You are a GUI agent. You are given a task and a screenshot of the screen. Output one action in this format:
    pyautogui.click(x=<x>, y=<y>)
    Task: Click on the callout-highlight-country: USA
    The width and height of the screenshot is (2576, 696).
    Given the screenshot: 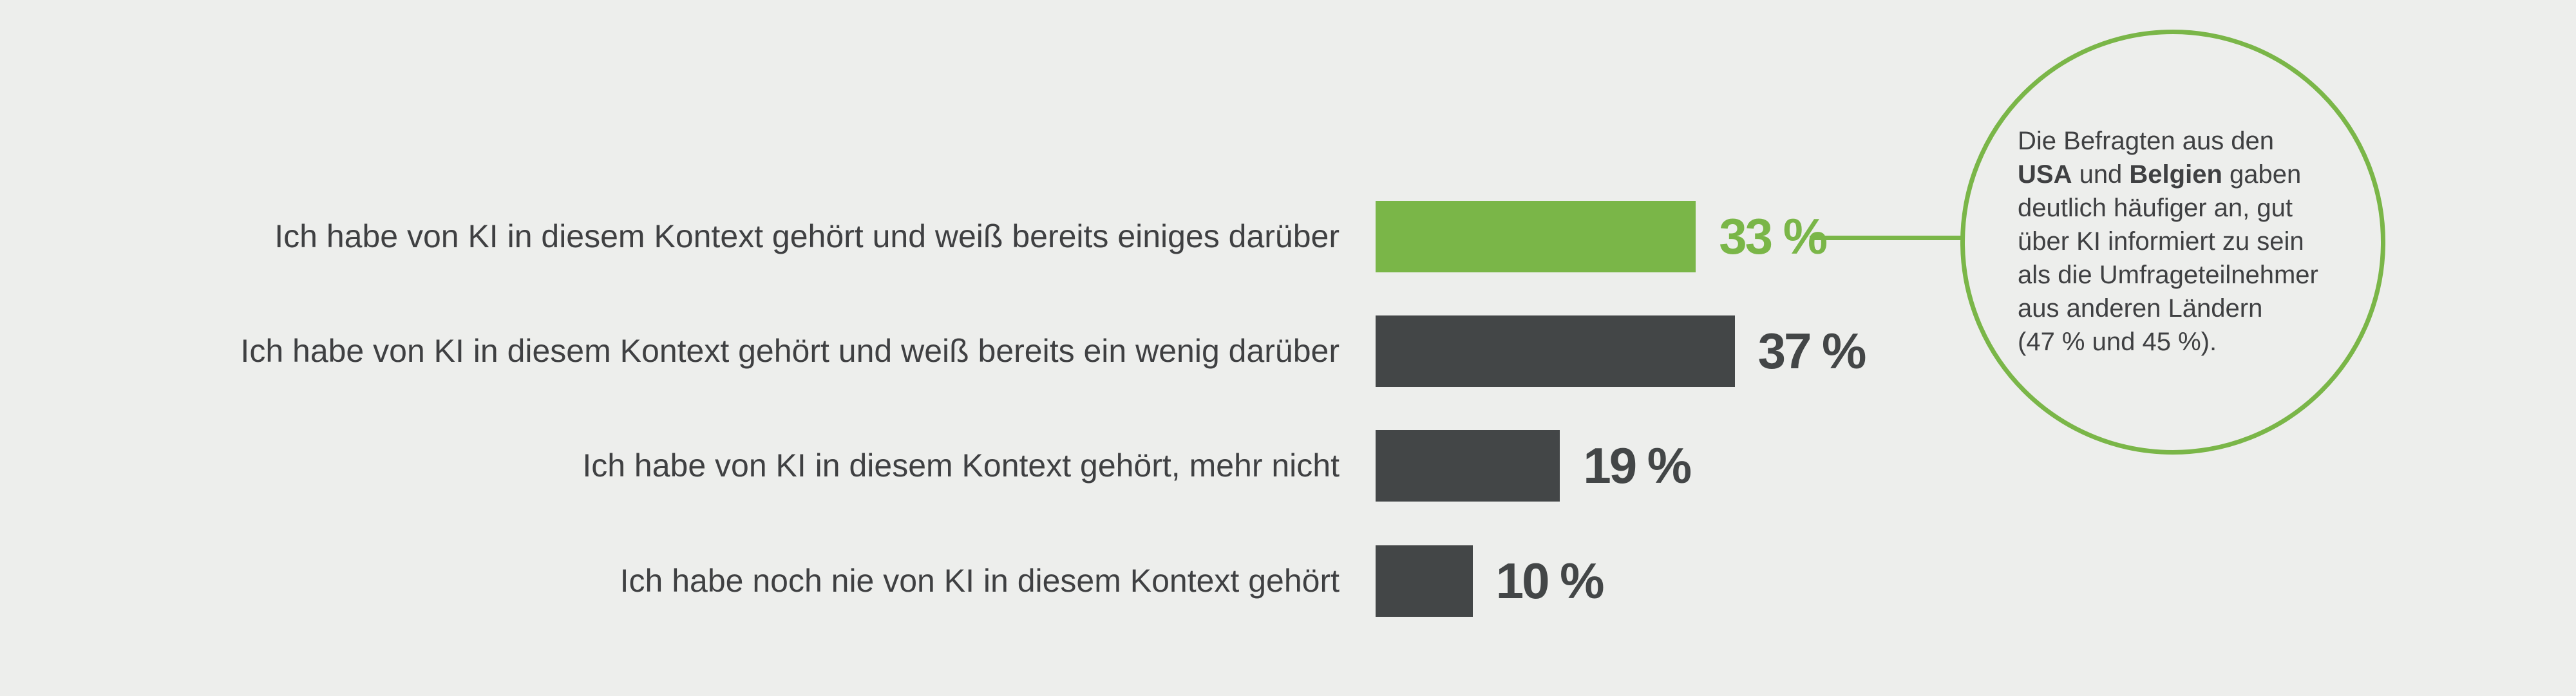 What is the action you would take?
    pyautogui.click(x=2045, y=174)
    